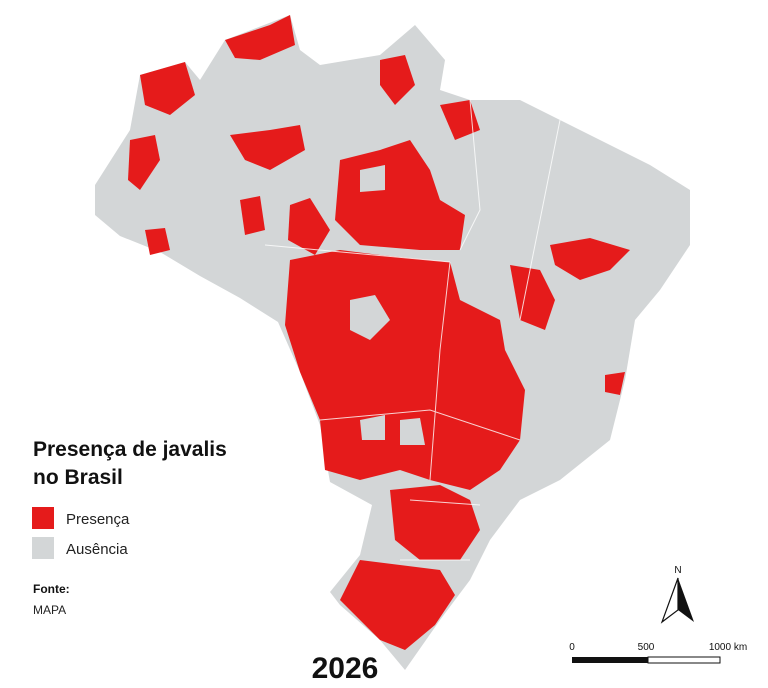  What do you see at coordinates (130, 449) in the screenshot?
I see `title-line: Presença de javalis` at bounding box center [130, 449].